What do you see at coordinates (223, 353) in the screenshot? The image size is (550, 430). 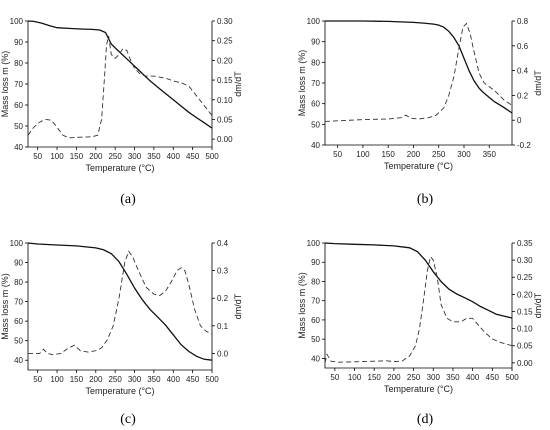 I see `y-right-tick-label: 0.0` at bounding box center [223, 353].